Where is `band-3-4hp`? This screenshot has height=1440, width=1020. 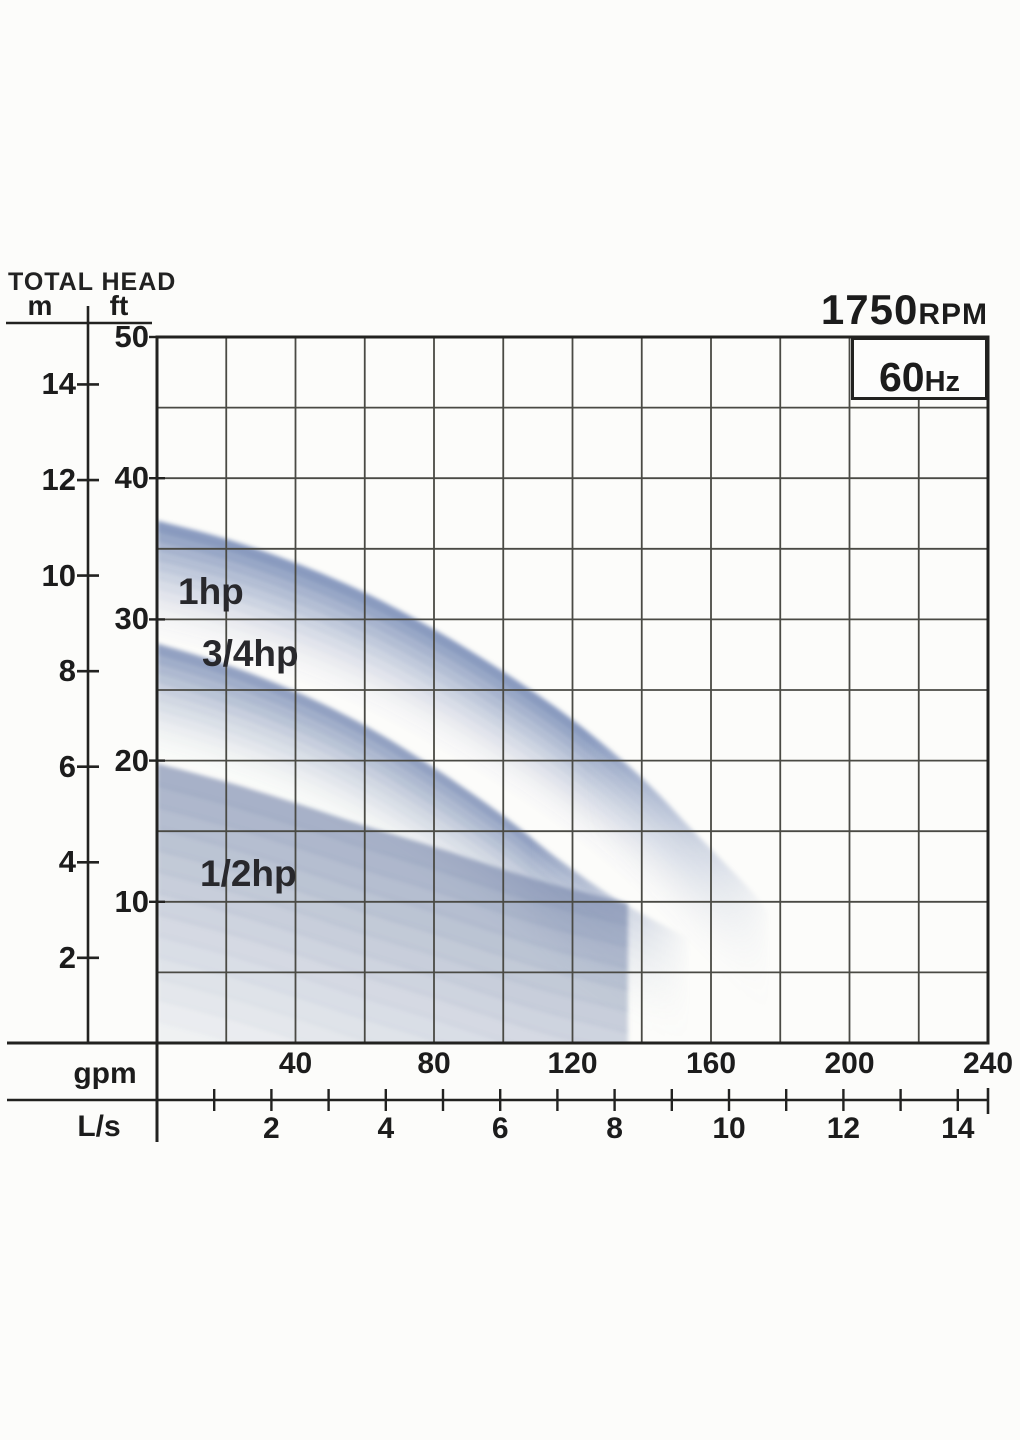 band-3-4hp is located at coordinates (424, 838).